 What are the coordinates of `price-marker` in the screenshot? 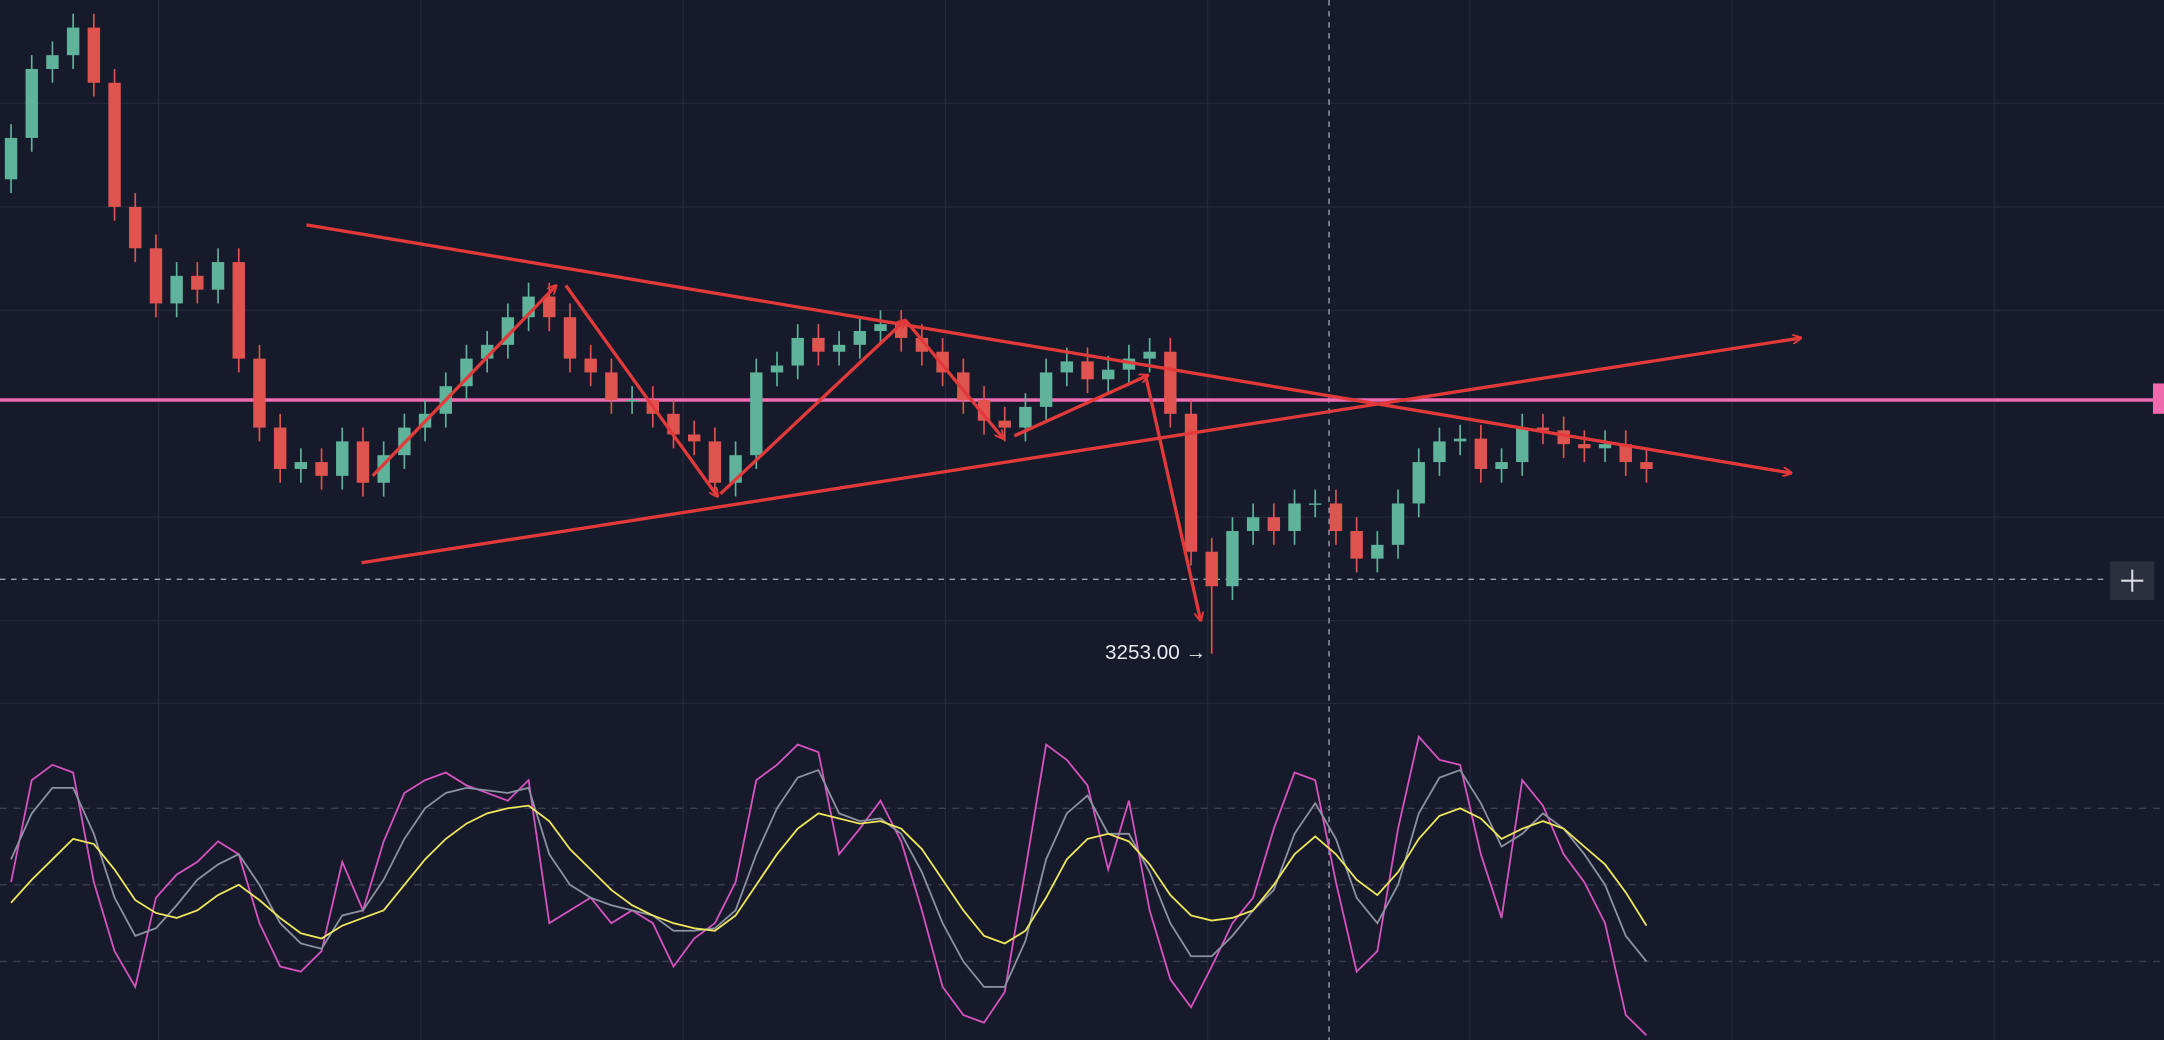 It's located at (2158, 398).